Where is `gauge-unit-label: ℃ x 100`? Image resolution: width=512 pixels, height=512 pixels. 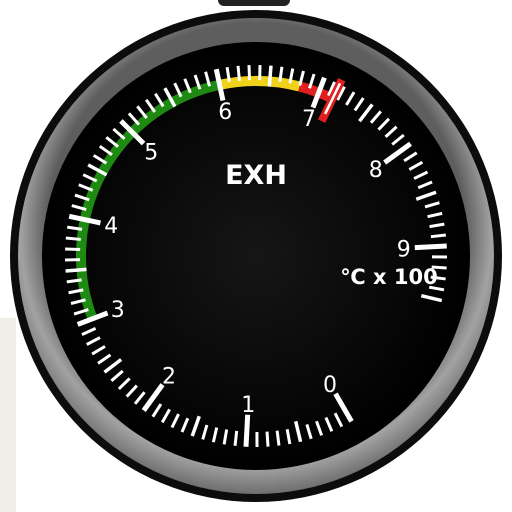
gauge-unit-label: ℃ x 100 is located at coordinates (388, 277).